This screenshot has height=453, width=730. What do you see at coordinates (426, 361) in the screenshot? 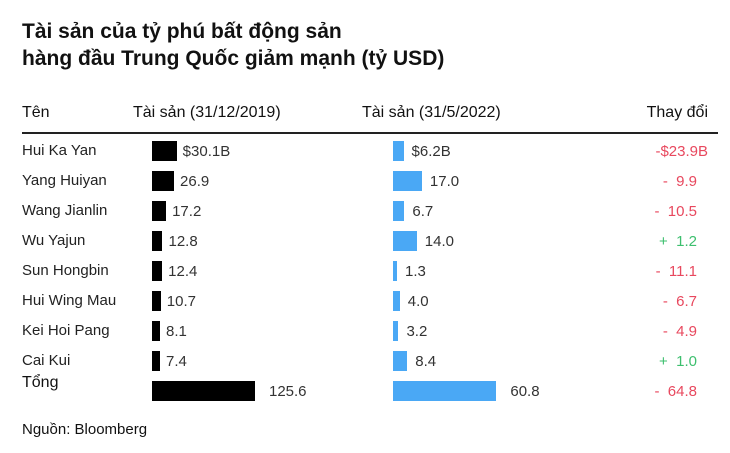
I see `value-2022: 8.4` at bounding box center [426, 361].